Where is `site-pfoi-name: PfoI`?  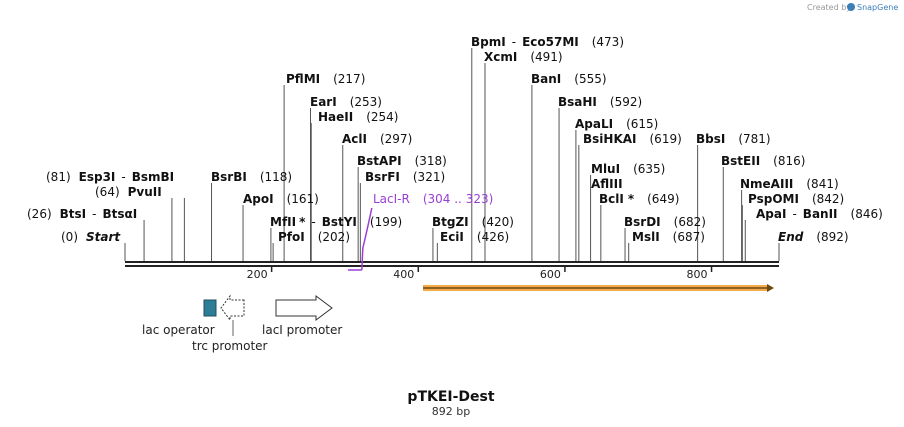
site-pfoi-name: PfoI is located at coordinates (291, 237).